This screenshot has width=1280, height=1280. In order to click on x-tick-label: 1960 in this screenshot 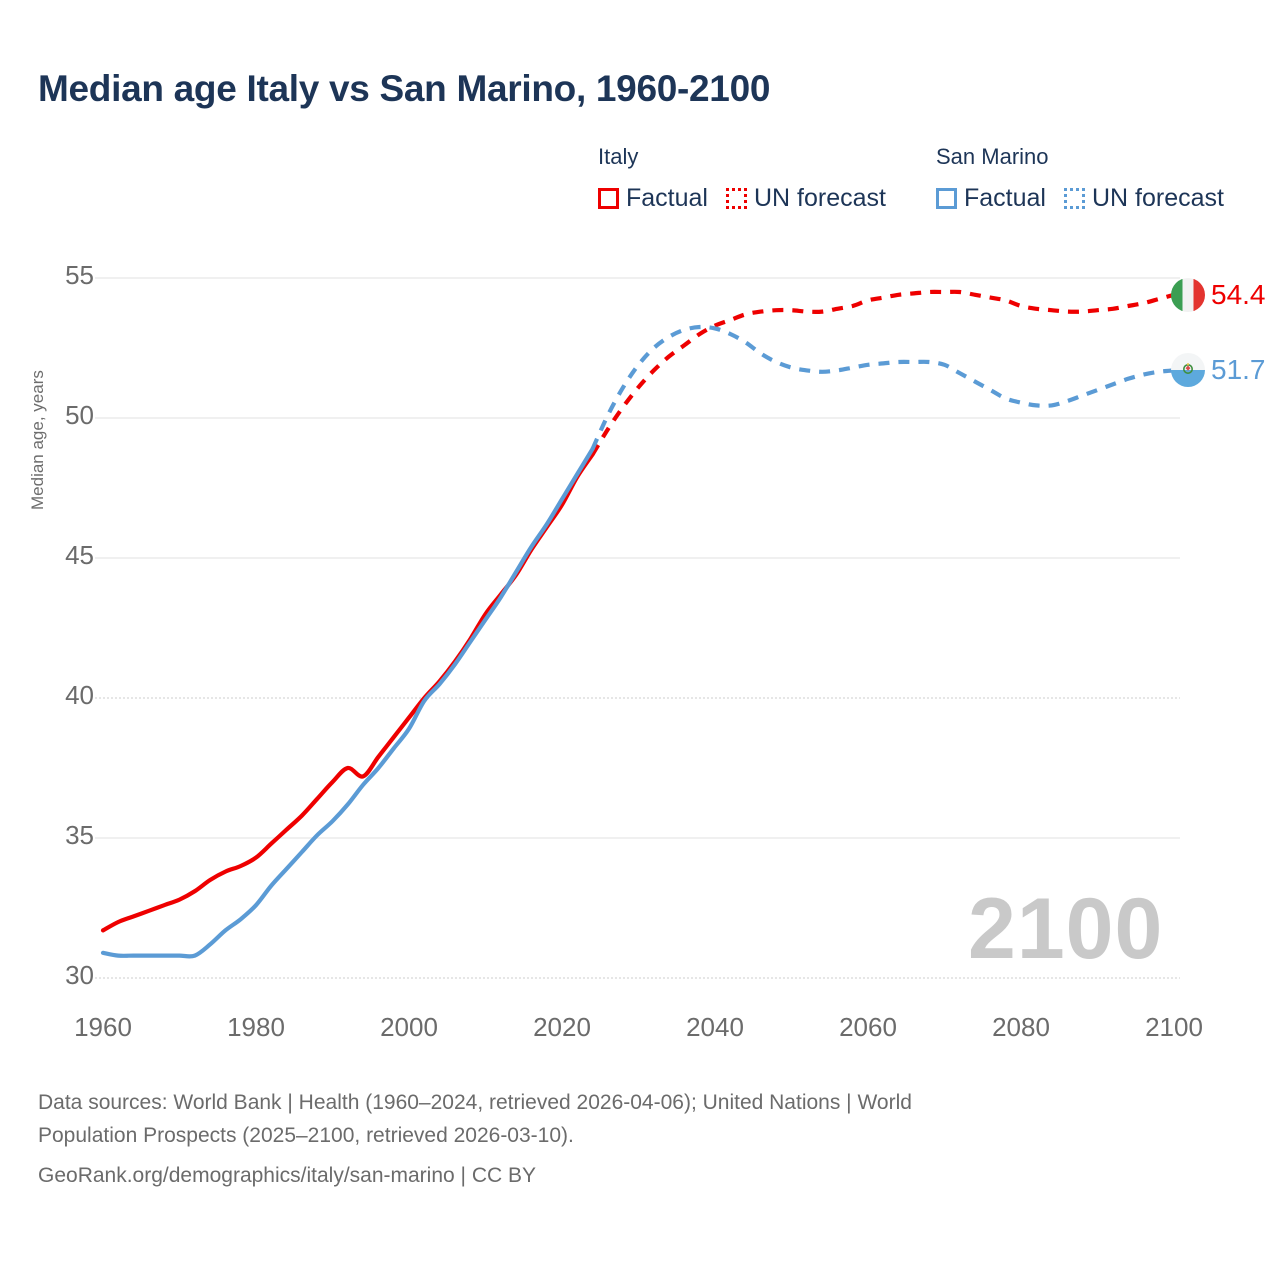, I will do `click(103, 1027)`.